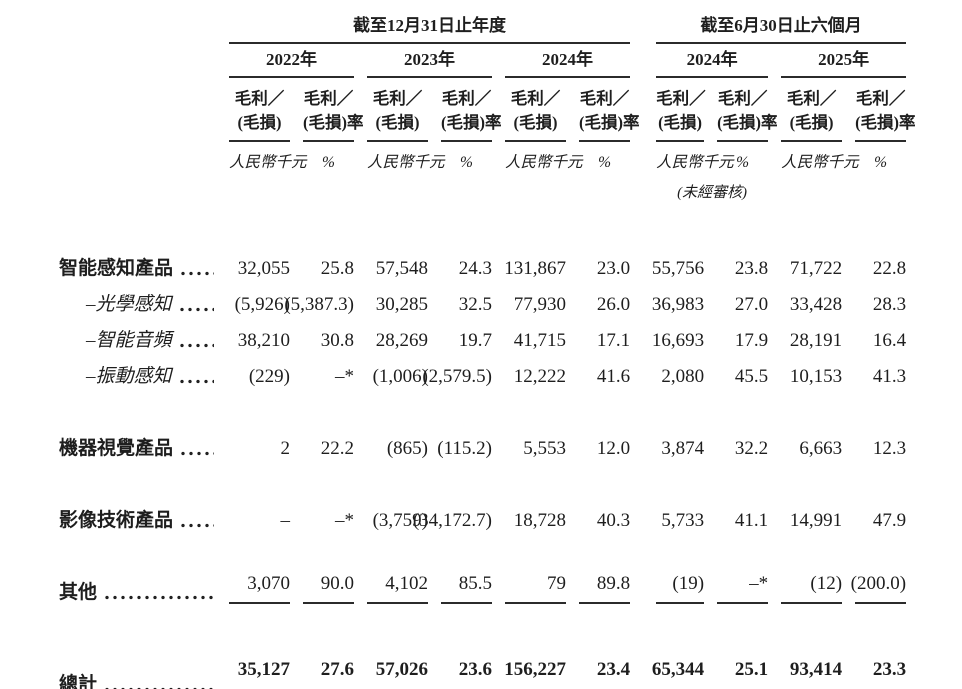 This screenshot has height=689, width=962. Describe the element at coordinates (874, 668) in the screenshot. I see `value-cell: 23.3` at that location.